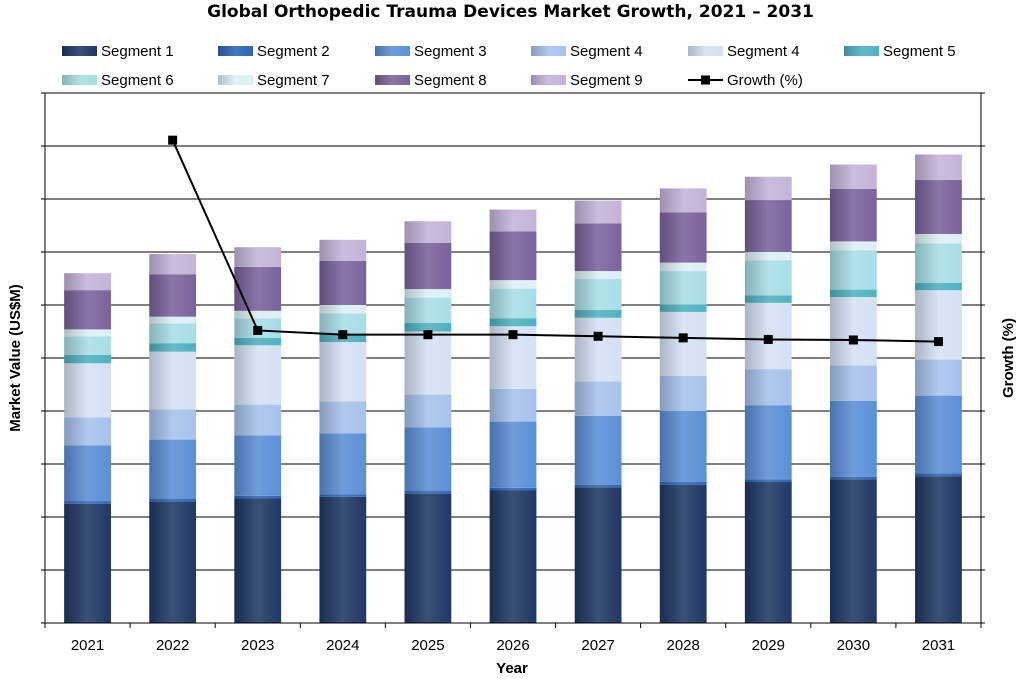  I want to click on x-tick-label: 2024, so click(342, 645).